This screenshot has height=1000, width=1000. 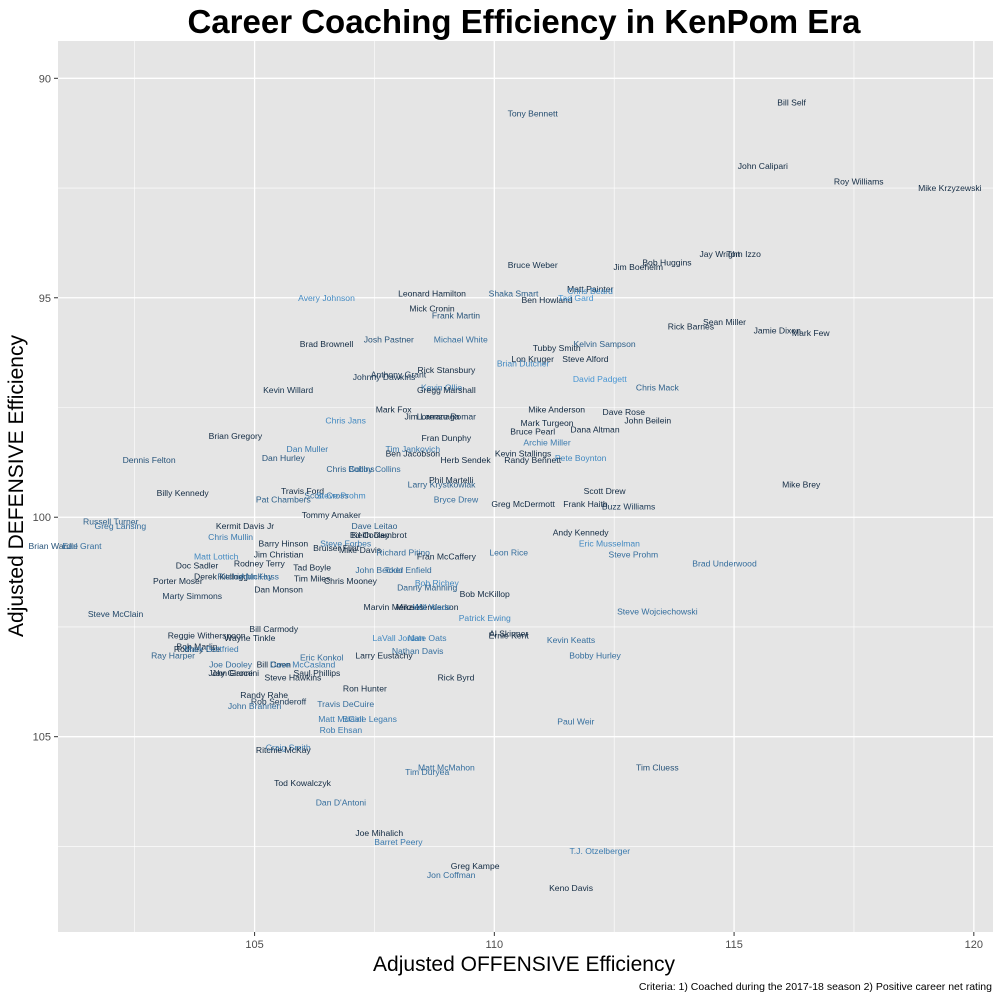 I want to click on coach-point-label: Paul Weir, so click(x=575, y=721).